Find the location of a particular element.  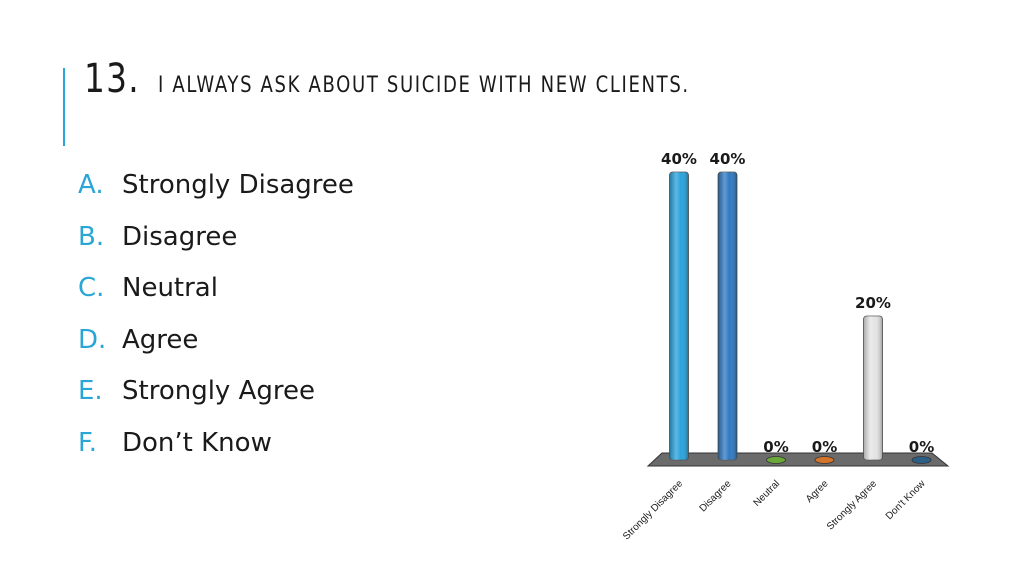

answer-option-c: C. Neutral is located at coordinates (216, 299).